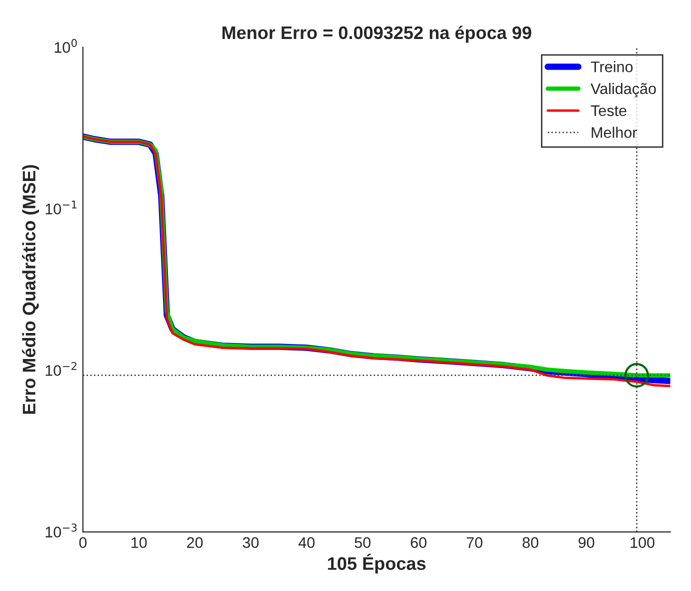  What do you see at coordinates (139, 542) in the screenshot?
I see `x-tick-label: 10` at bounding box center [139, 542].